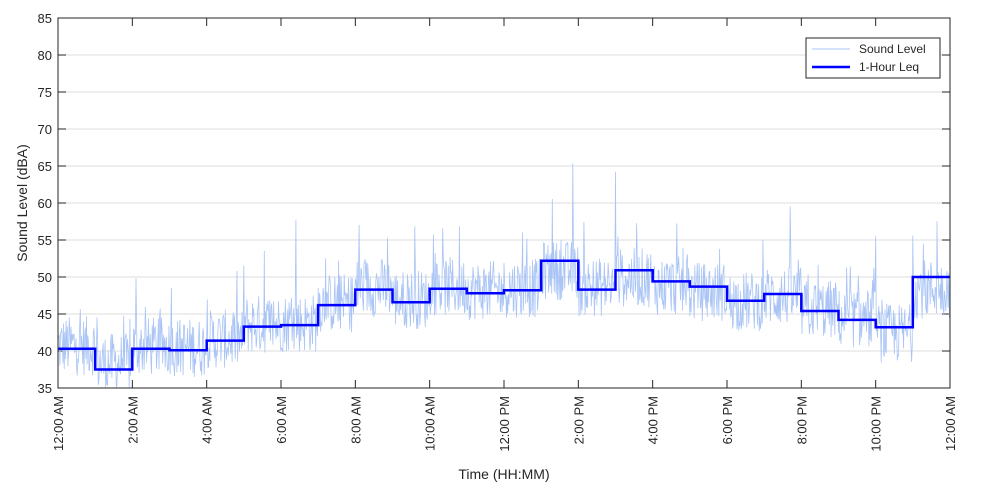  What do you see at coordinates (503, 474) in the screenshot?
I see `x-axis-title: Time (HH:MM)` at bounding box center [503, 474].